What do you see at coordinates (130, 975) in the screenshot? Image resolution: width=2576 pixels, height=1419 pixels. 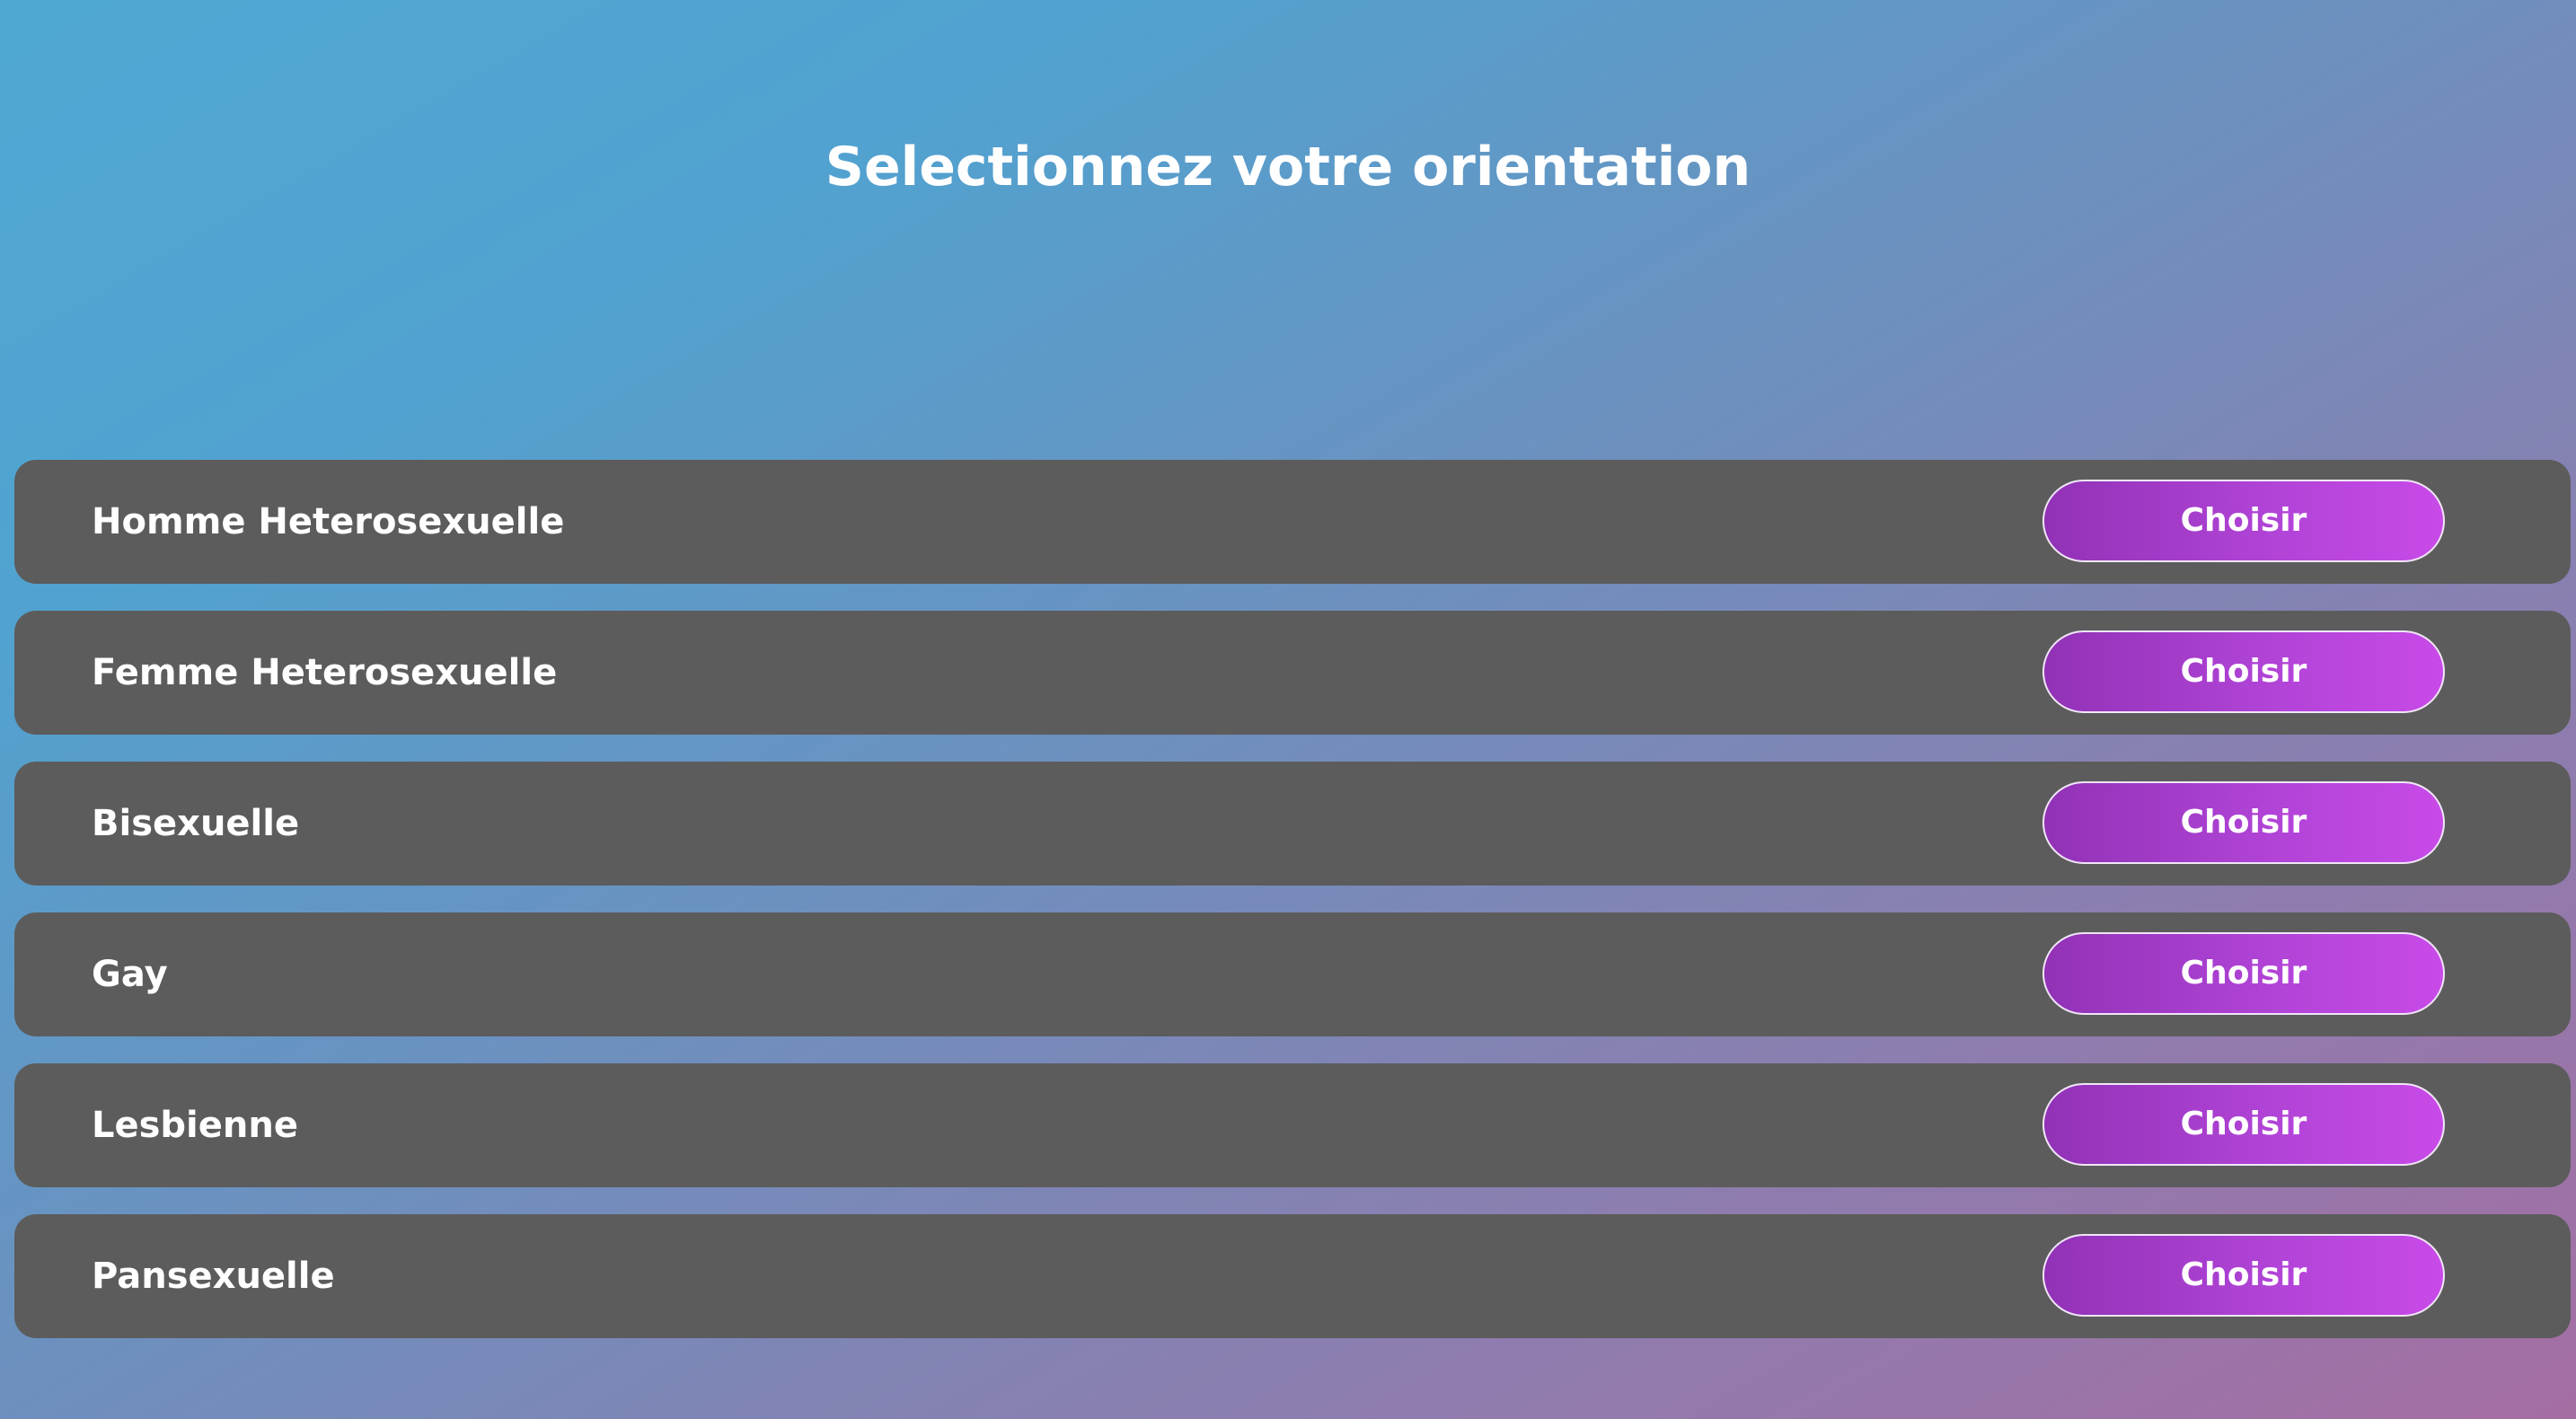 I see `option-label: Gay` at bounding box center [130, 975].